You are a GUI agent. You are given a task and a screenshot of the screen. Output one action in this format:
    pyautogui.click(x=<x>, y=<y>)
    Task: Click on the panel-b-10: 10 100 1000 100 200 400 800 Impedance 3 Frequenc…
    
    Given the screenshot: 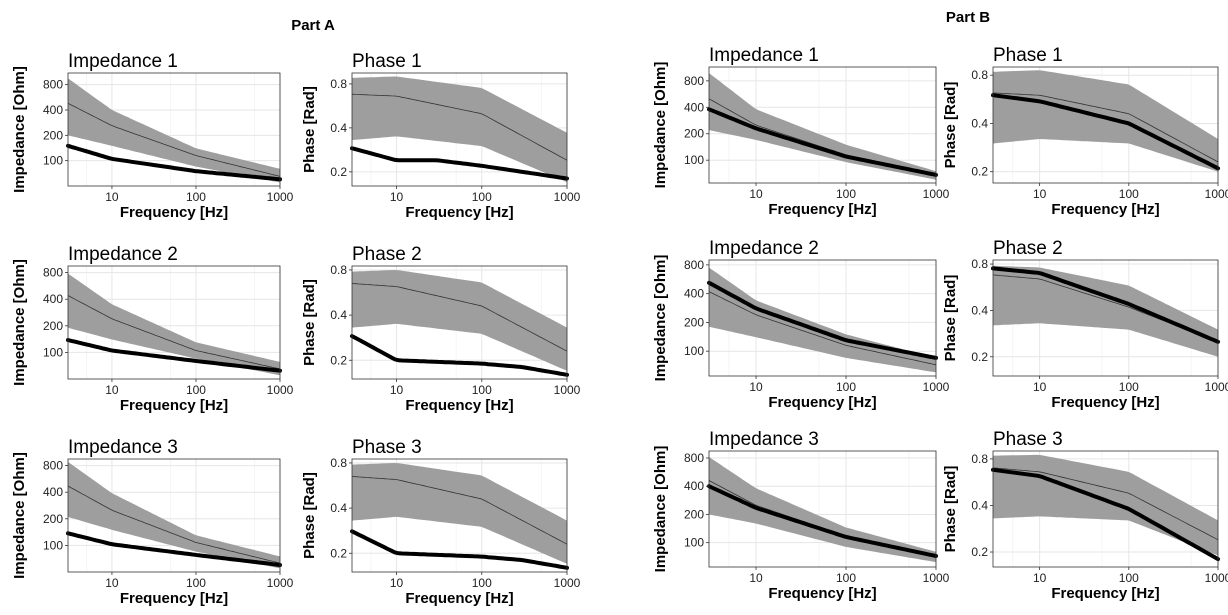 What is the action you would take?
    pyautogui.click(x=801, y=515)
    